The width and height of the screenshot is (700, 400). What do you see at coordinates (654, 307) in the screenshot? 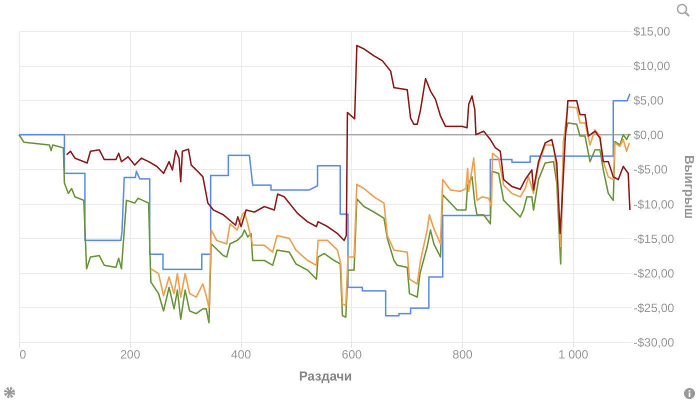
I see `y-tick-label: -$25,00` at bounding box center [654, 307].